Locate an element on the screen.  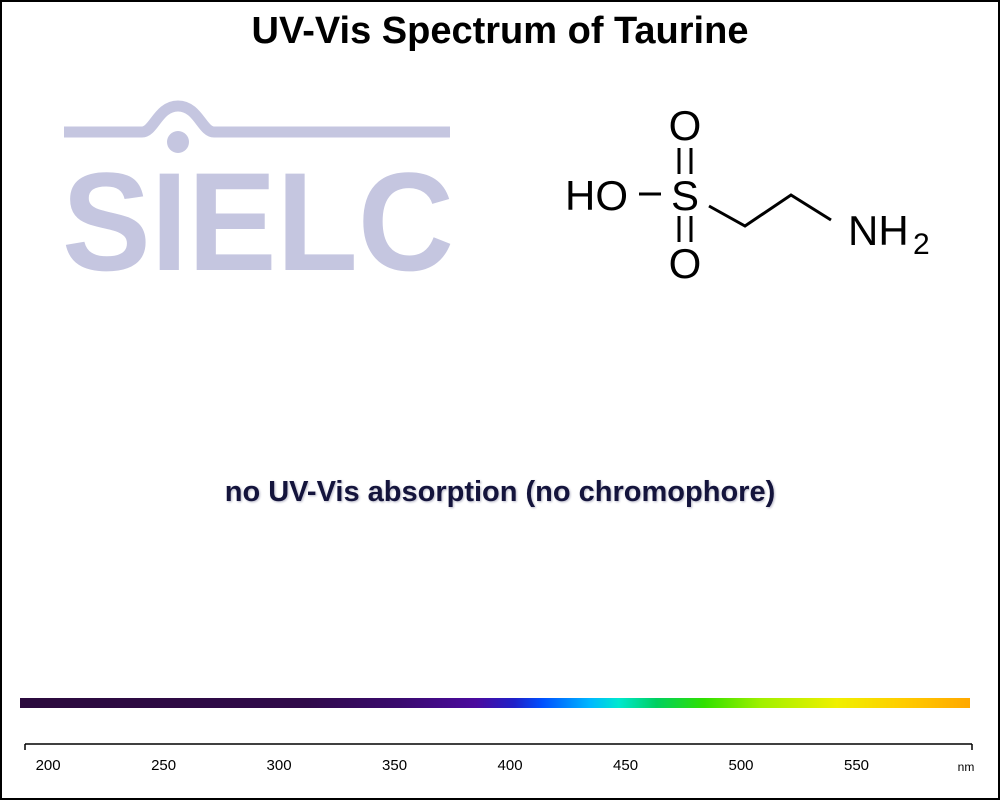
x-tick-label: 350 is located at coordinates (394, 765).